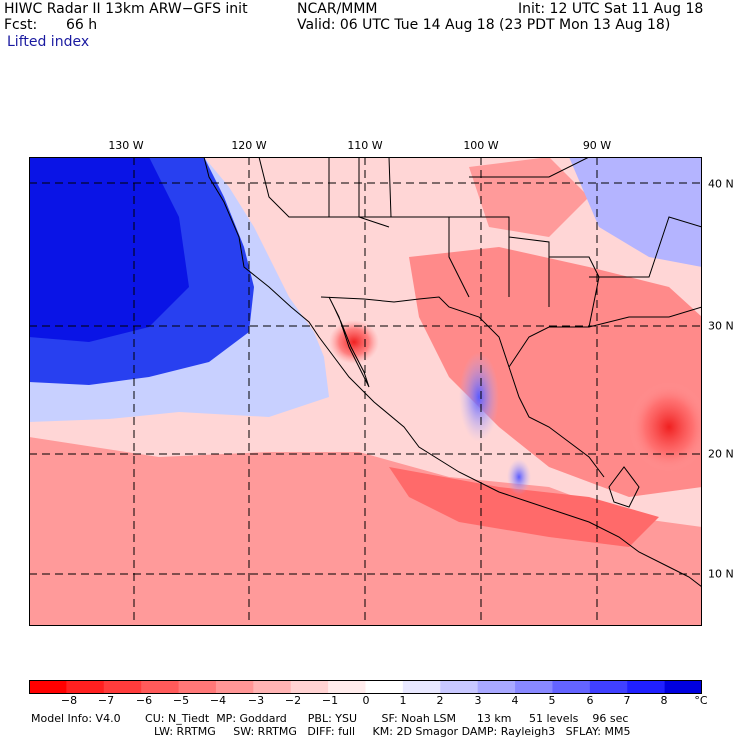  I want to click on forecast-label: Fcst:, so click(21, 25).